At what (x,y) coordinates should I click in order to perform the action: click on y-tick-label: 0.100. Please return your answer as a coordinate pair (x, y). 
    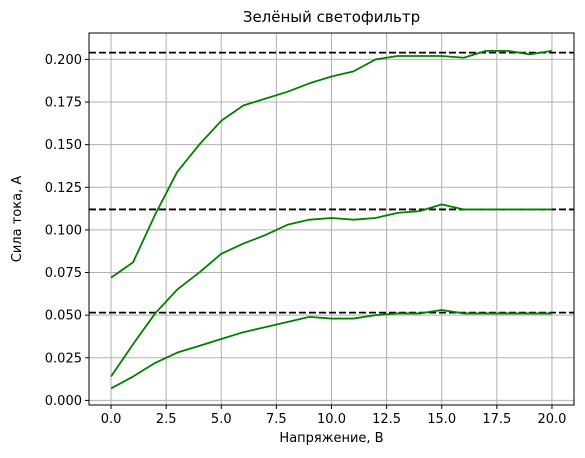
    Looking at the image, I should click on (63, 230).